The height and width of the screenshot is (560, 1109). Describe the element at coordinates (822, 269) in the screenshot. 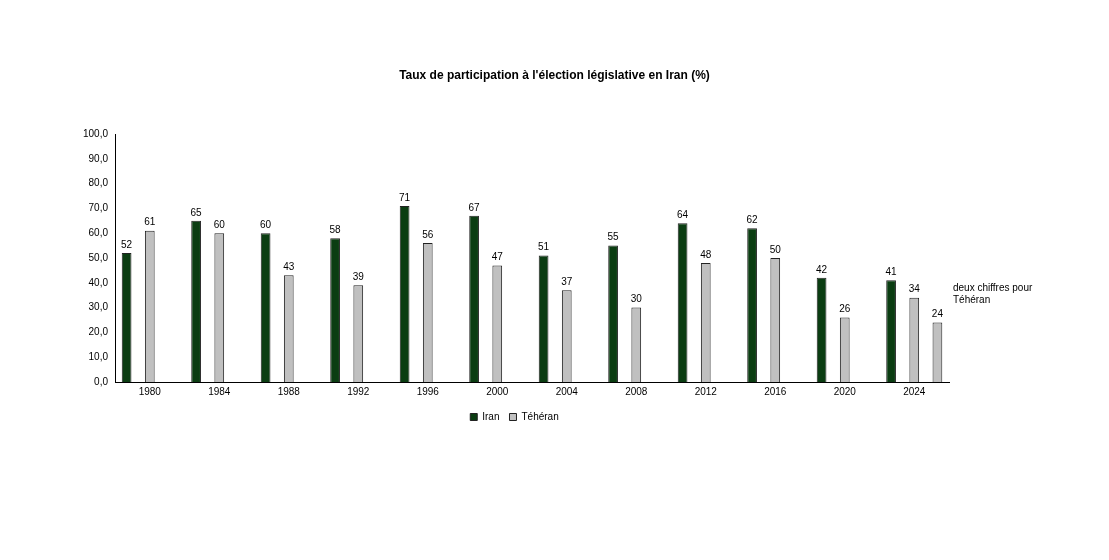

I see `data-label: 42` at that location.